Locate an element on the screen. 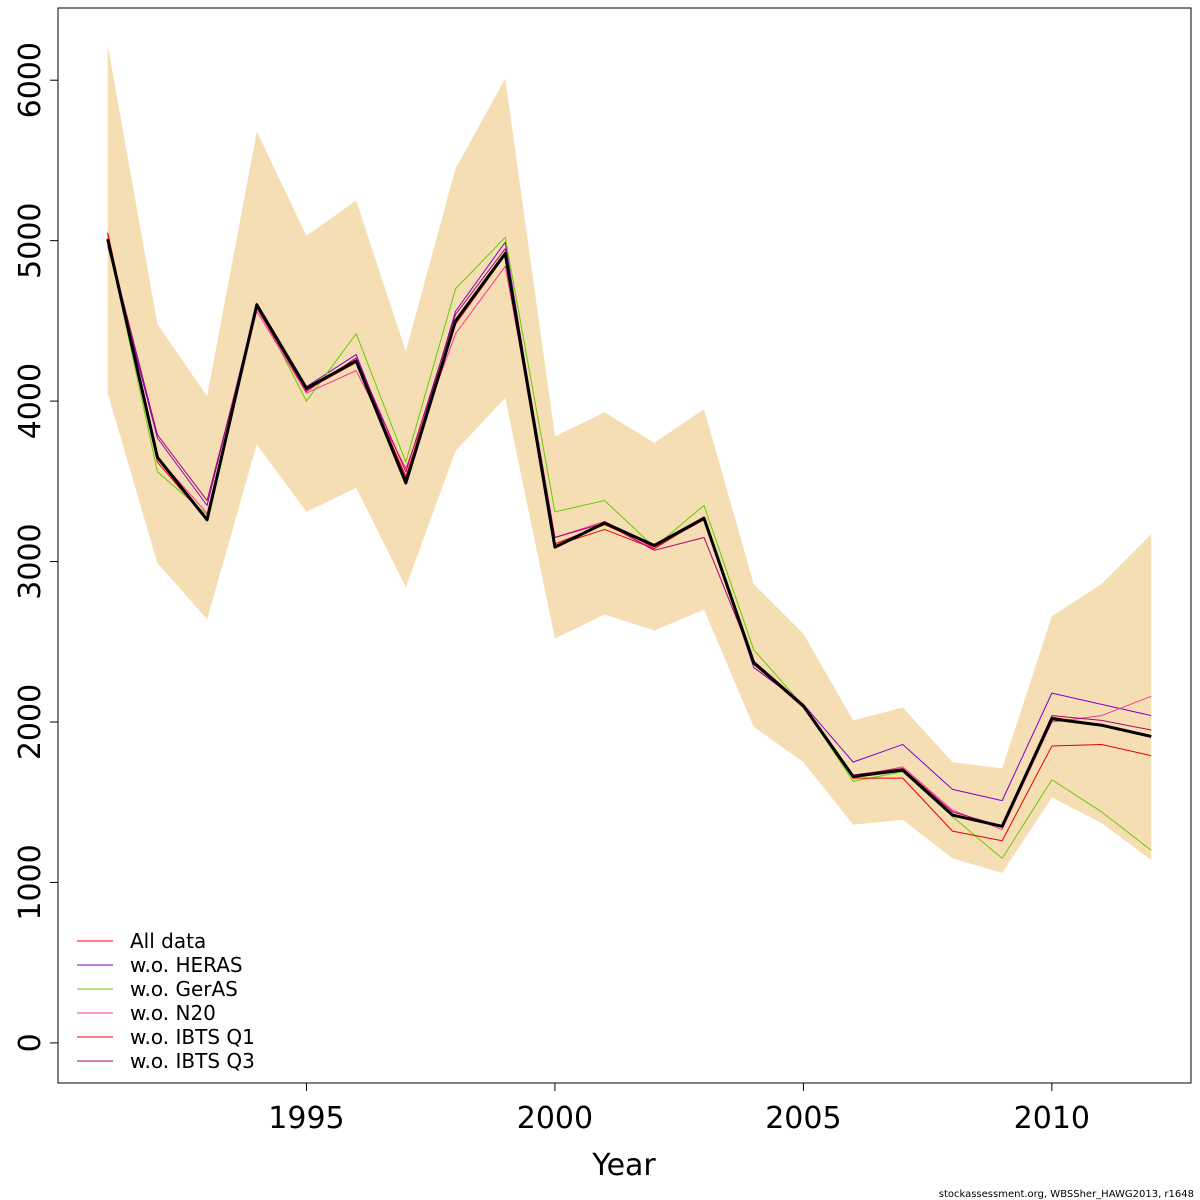 The width and height of the screenshot is (1200, 1200). legend-label: w.o. HERAS is located at coordinates (186, 965).